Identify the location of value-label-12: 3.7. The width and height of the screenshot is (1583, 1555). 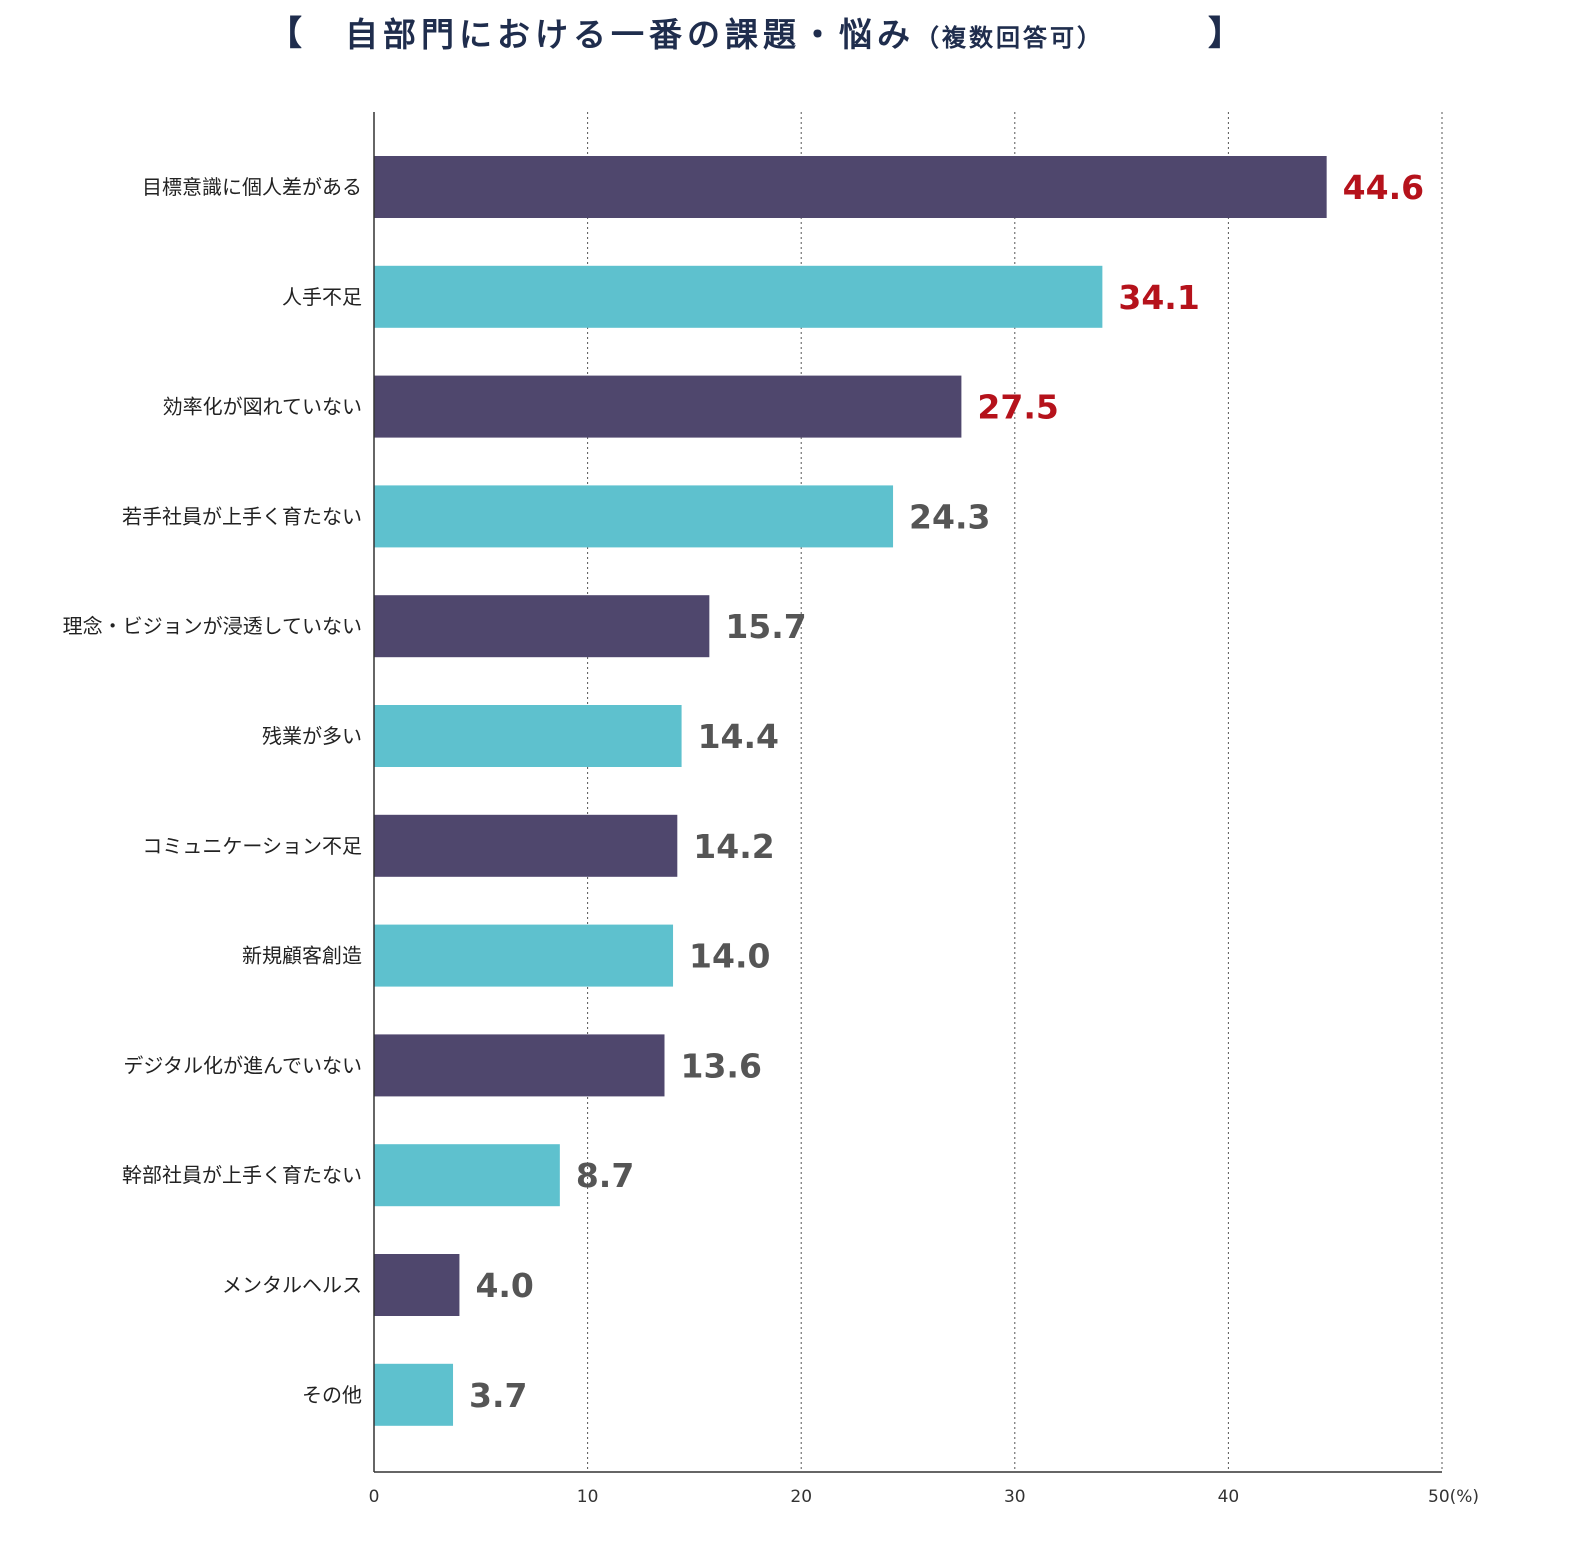
(498, 1395).